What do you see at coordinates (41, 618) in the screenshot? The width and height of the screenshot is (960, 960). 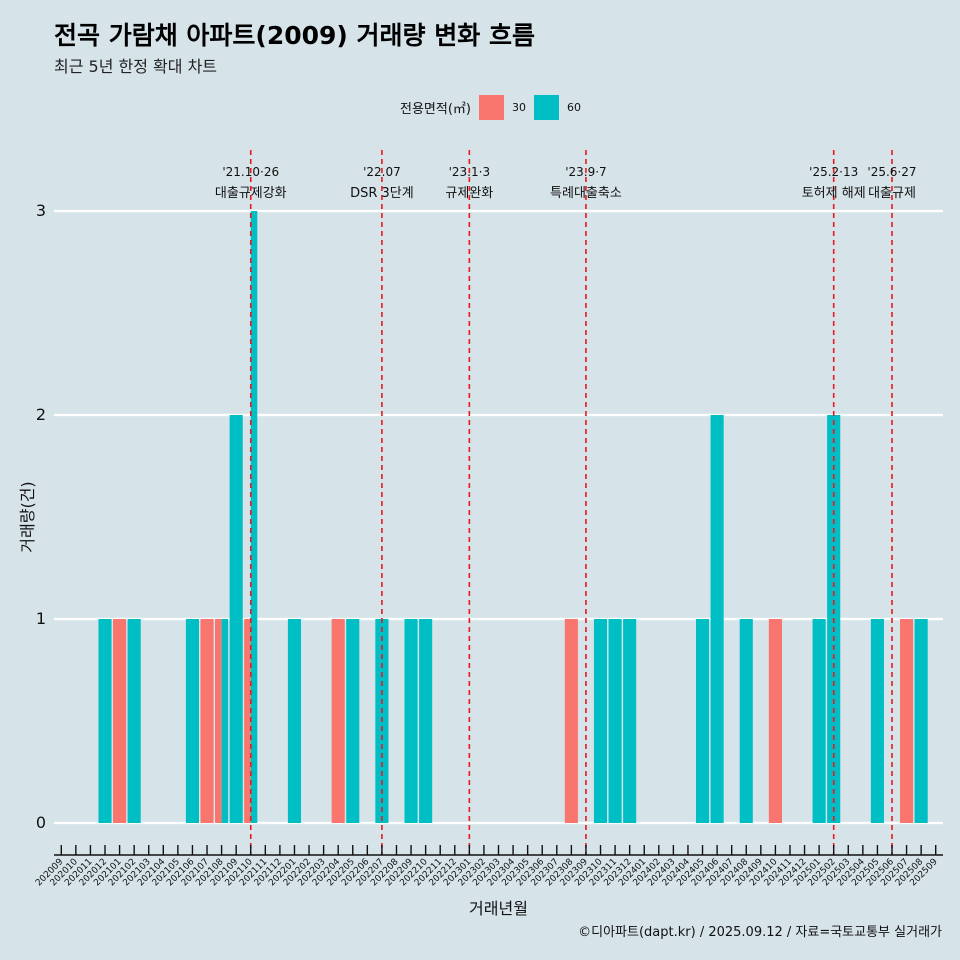 I see `y-tick-label: 1` at bounding box center [41, 618].